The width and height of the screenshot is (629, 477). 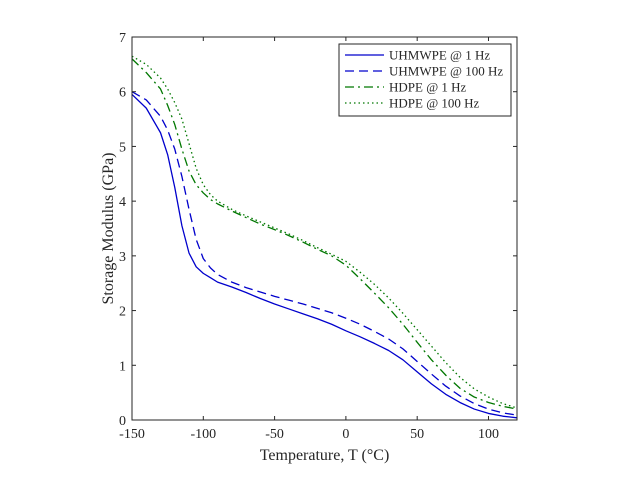 I want to click on y-tick-label: 1, so click(x=122, y=366).